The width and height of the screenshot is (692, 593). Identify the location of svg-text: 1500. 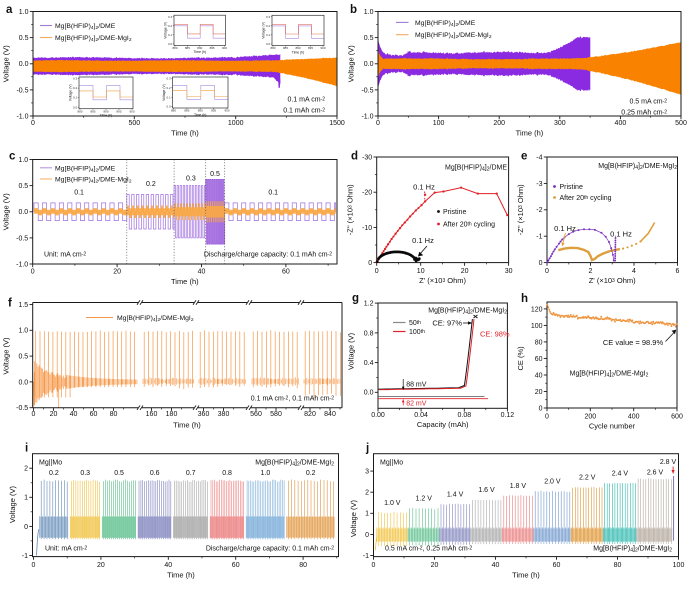
(337, 123).